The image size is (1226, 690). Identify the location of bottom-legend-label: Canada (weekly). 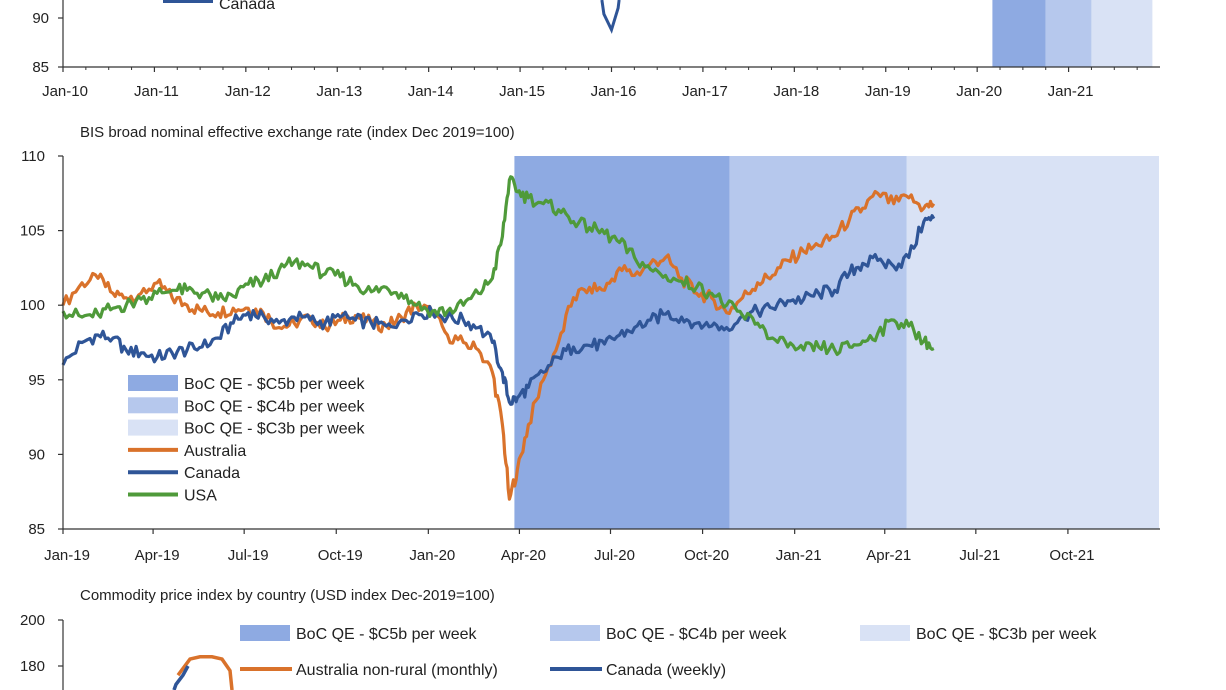
(666, 670).